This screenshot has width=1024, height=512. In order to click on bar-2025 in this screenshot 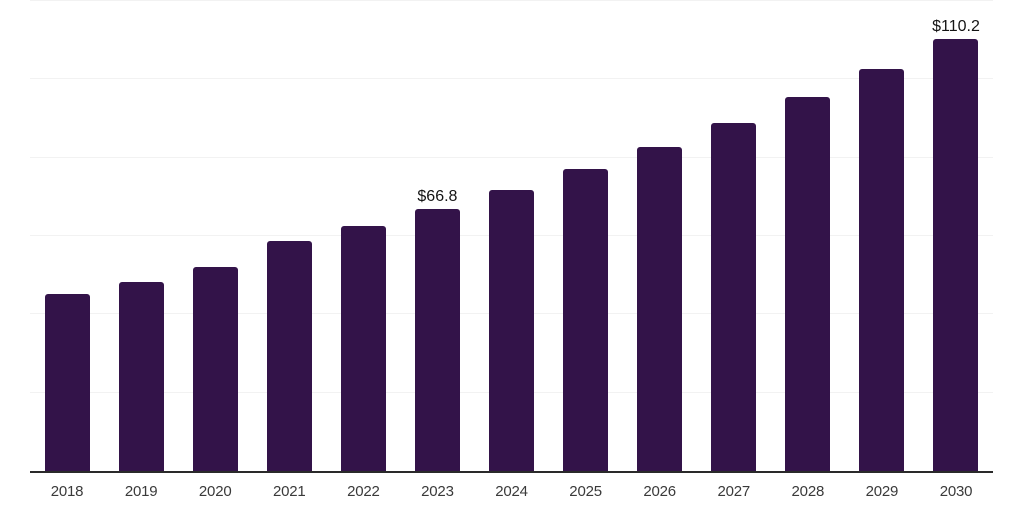, I will do `click(586, 320)`.